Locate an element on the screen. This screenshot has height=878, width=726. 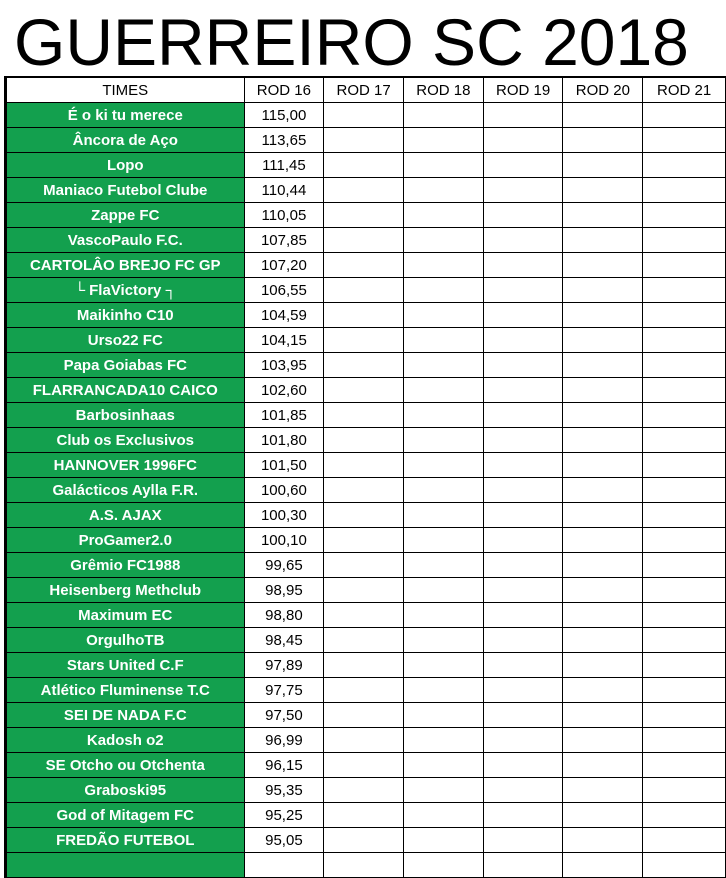
score-cell: 115,00 is located at coordinates (284, 115).